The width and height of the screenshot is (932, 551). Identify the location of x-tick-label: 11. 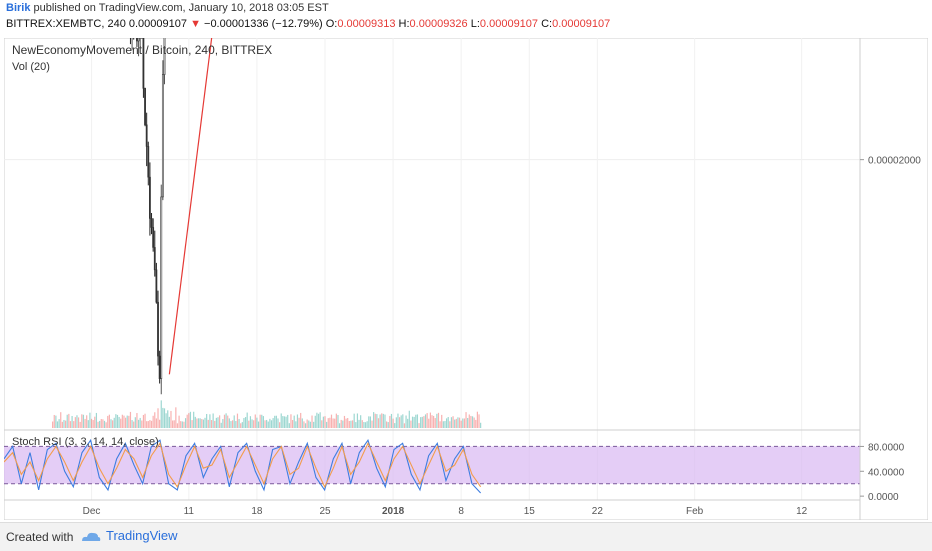
(189, 511).